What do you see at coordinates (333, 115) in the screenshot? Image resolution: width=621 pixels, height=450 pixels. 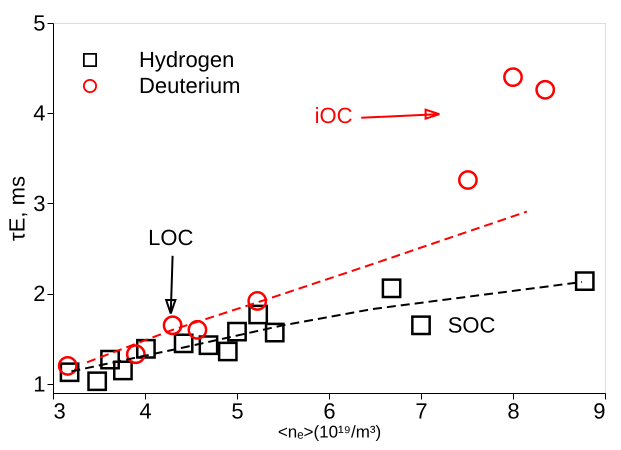 I see `annotation: iOC` at bounding box center [333, 115].